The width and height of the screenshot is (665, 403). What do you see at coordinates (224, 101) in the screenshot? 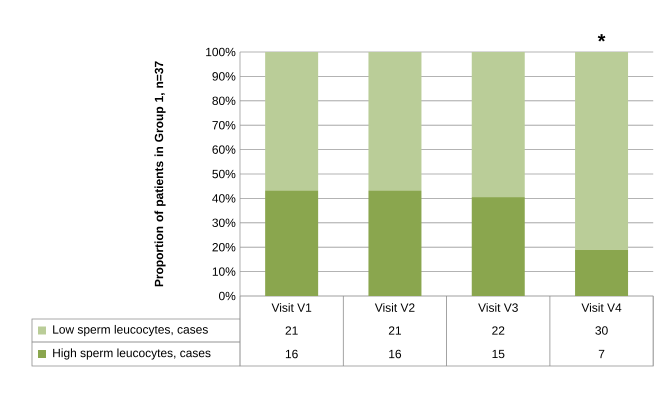
I see `y-tick-label: 80%` at bounding box center [224, 101].